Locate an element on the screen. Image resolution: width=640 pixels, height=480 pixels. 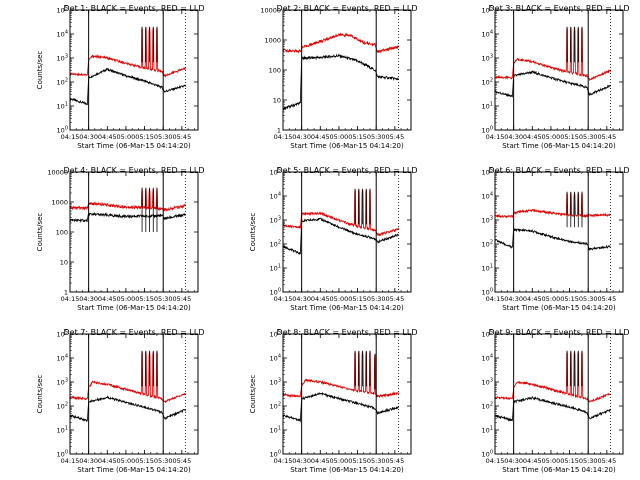
panel-title: Det 7: BLACK = Events, RED = LLD is located at coordinates (134, 332).